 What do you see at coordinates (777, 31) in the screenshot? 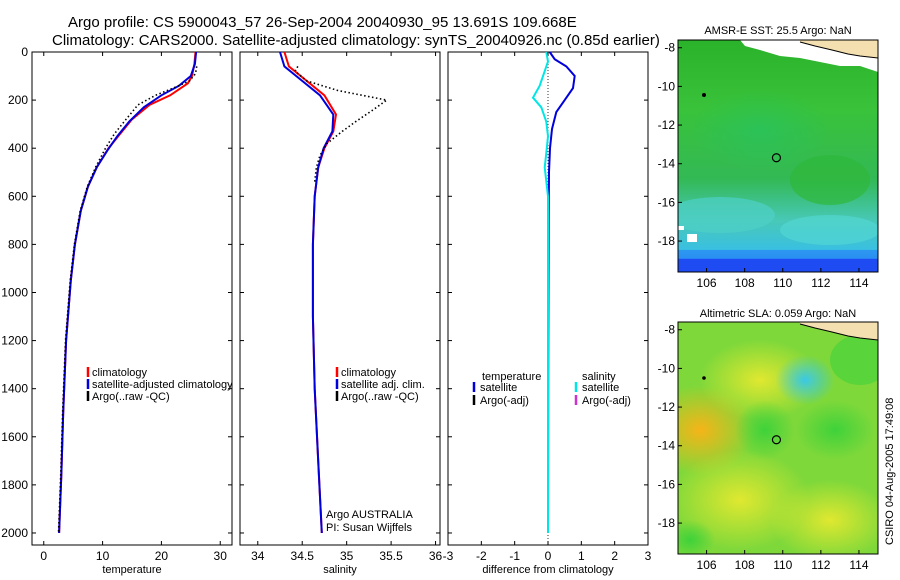
I see `sst-map-title: AMSR-E SST: 25.5 Argo: NaN` at bounding box center [777, 31].